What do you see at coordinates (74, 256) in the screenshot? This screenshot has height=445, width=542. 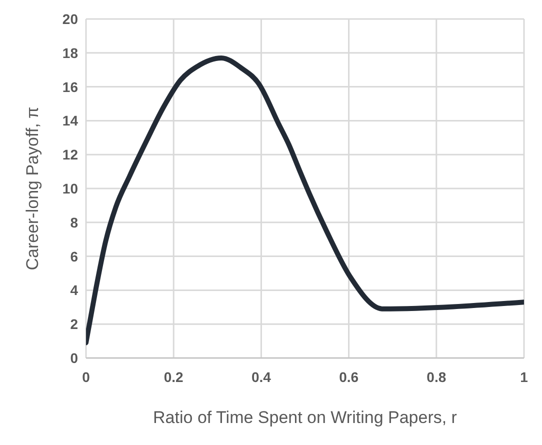 I see `y-tick-label: 6` at bounding box center [74, 256].